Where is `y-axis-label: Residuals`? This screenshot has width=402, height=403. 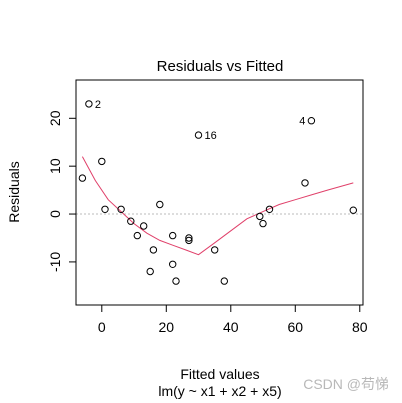 y-axis-label: Residuals is located at coordinates (14, 191).